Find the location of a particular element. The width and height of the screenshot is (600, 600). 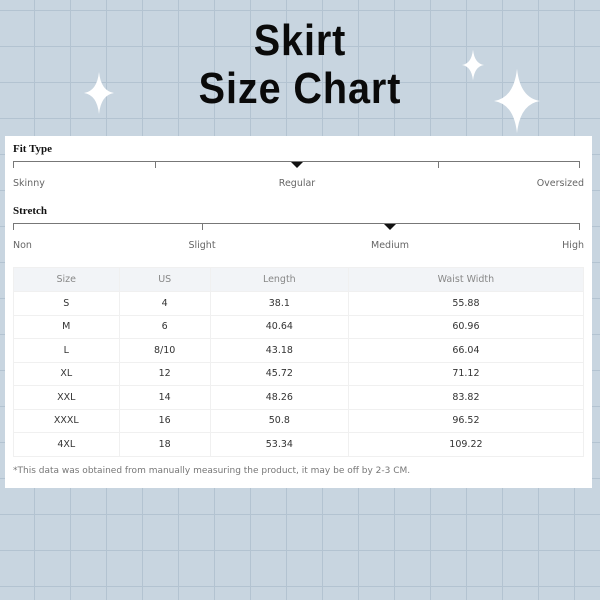

table-header-row: Size US Length Waist Width is located at coordinates (299, 279).